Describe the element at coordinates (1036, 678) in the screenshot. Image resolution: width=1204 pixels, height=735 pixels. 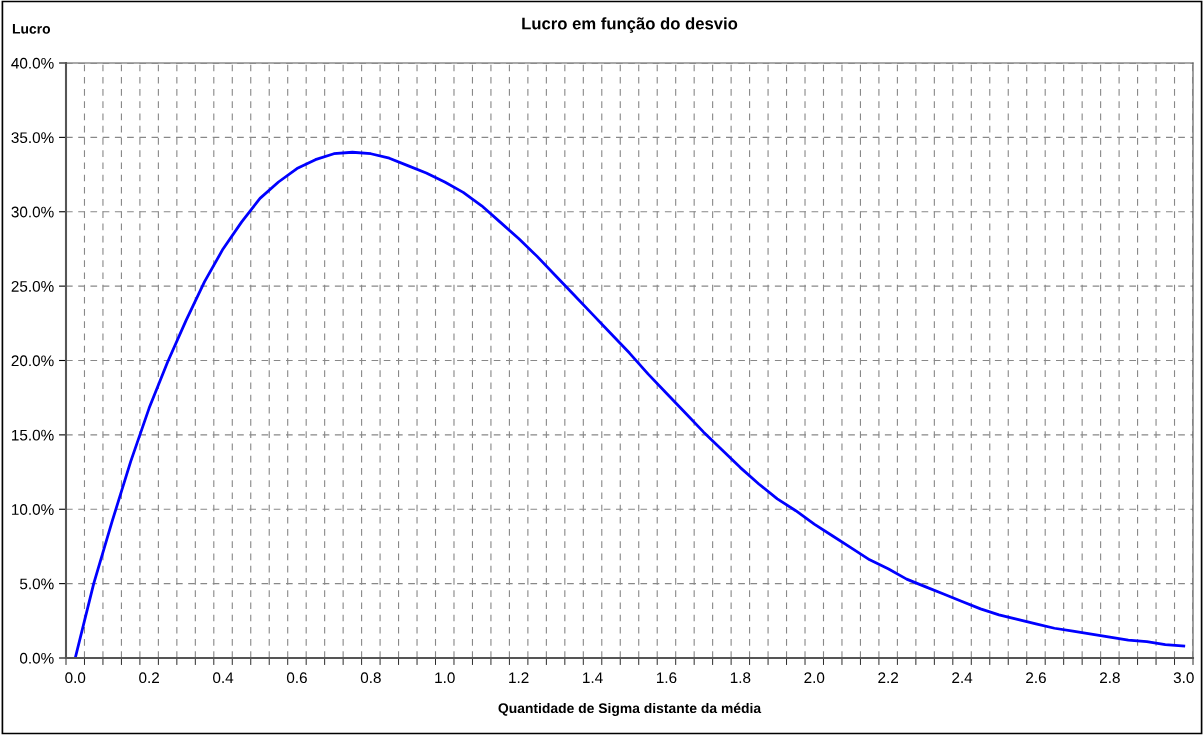
I see `x-tick-label: 2.6` at that location.